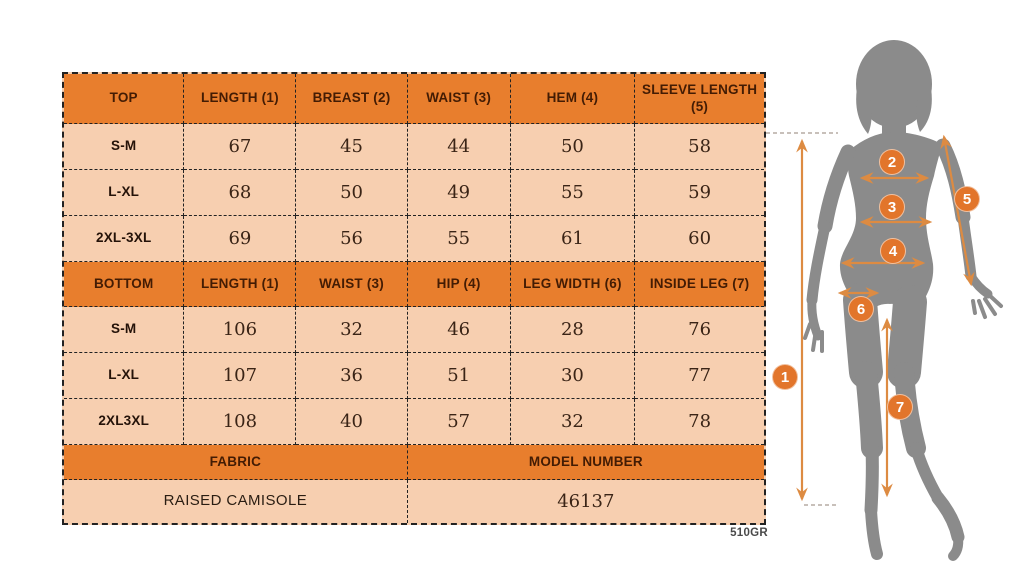 This screenshot has width=1024, height=579. I want to click on value-cell: 61, so click(573, 239).